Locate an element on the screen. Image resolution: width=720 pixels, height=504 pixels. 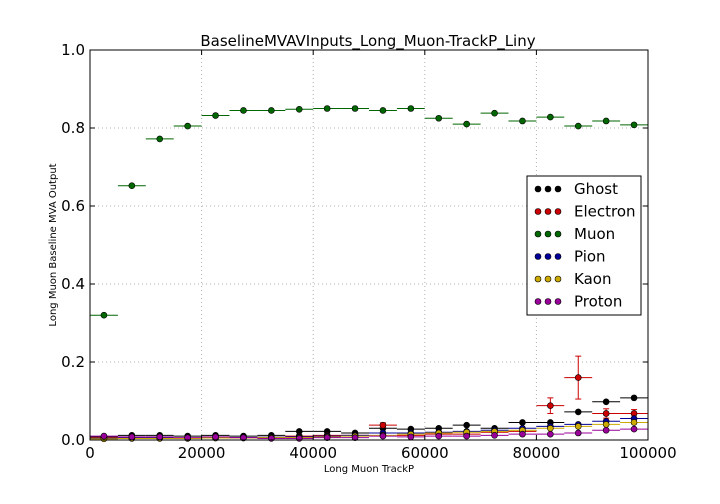
legend-box is located at coordinates (584, 245).